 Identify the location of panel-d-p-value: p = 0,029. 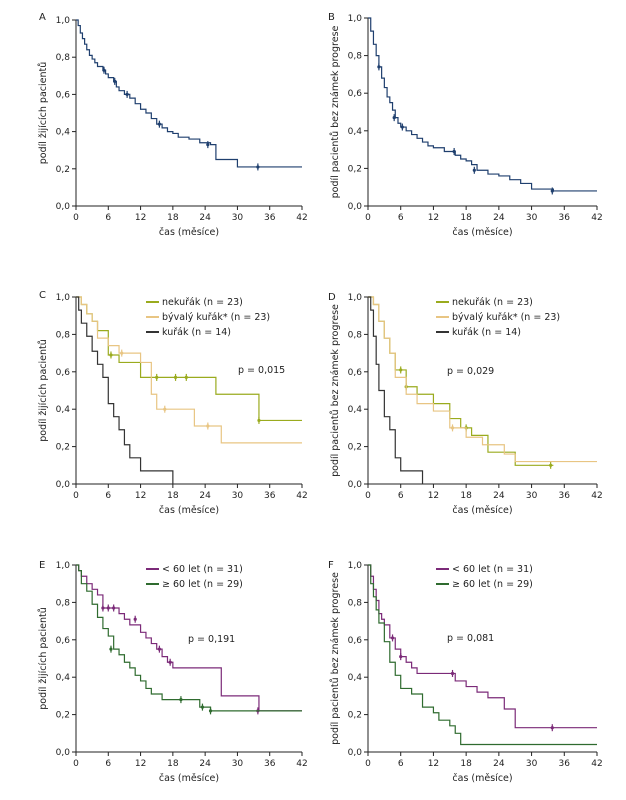
(470, 371).